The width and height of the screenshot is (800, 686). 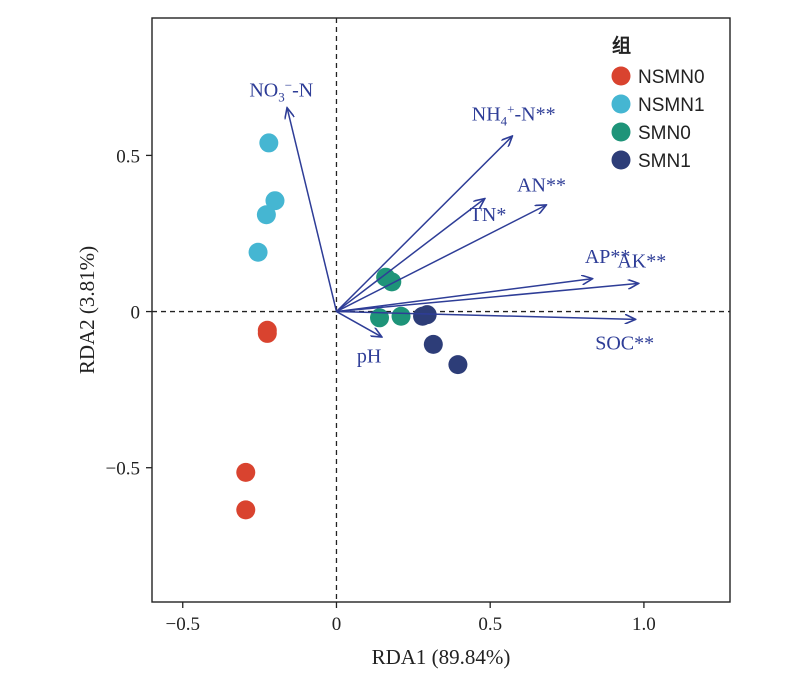 I want to click on y-axis: −0.5 0 0.5, so click(x=129, y=313).